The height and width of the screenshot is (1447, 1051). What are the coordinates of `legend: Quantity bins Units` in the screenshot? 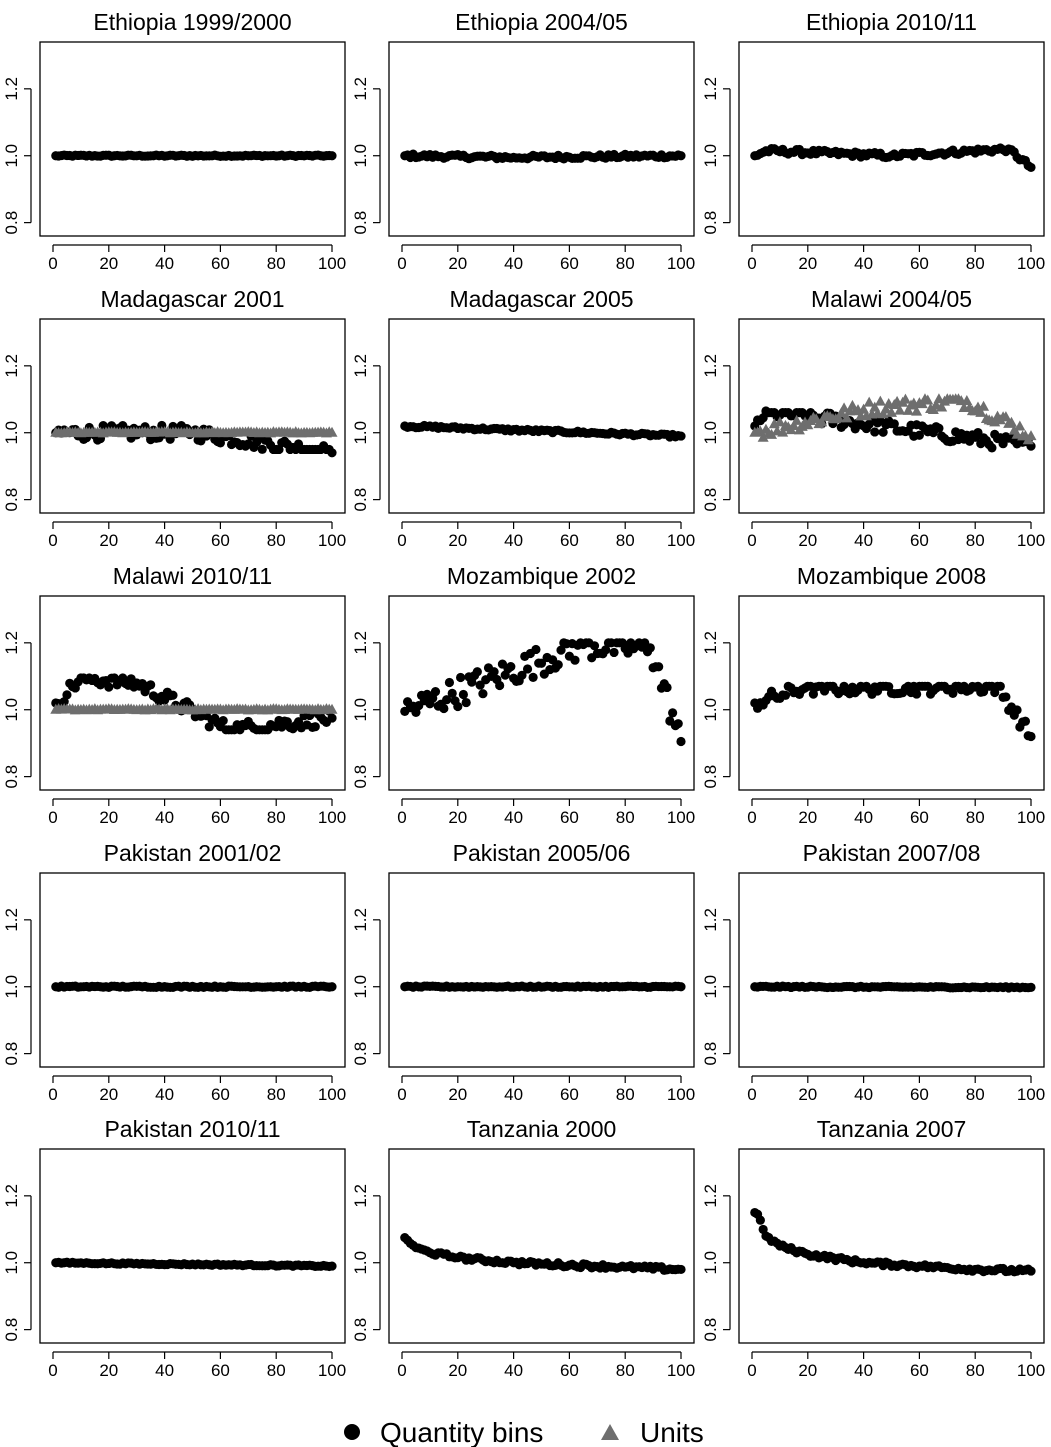 It's located at (524, 1432).